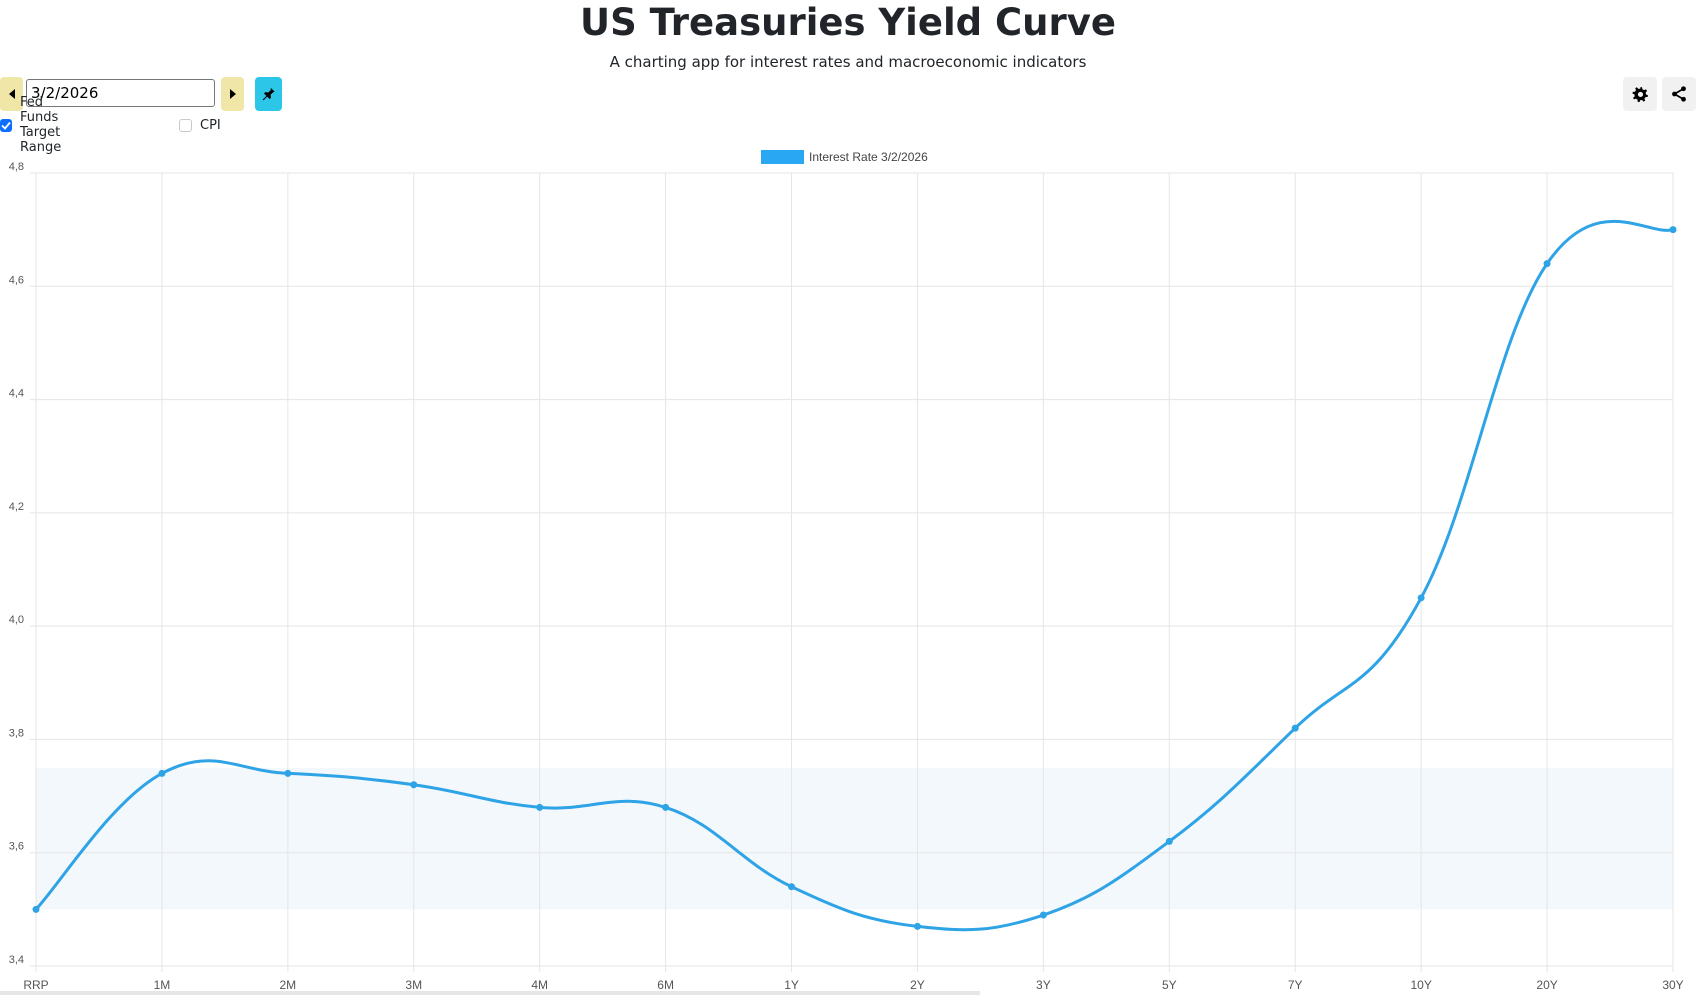 Image resolution: width=1696 pixels, height=995 pixels. What do you see at coordinates (185, 125) in the screenshot?
I see `checkbox-unchecked-icon` at bounding box center [185, 125].